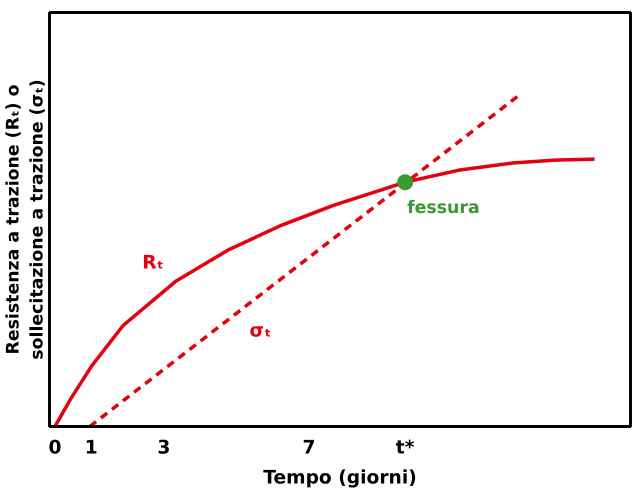 Image resolution: width=634 pixels, height=491 pixels. What do you see at coordinates (153, 263) in the screenshot?
I see `series-label: Rₜ` at bounding box center [153, 263].